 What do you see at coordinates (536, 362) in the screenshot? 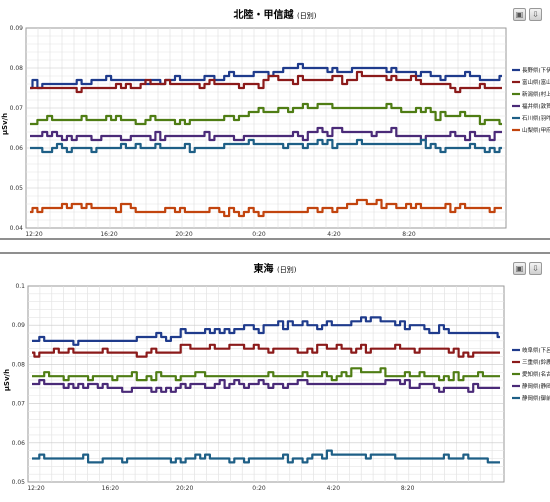
I see `legend-label: 三重県(鈴鹿市)` at bounding box center [536, 362].